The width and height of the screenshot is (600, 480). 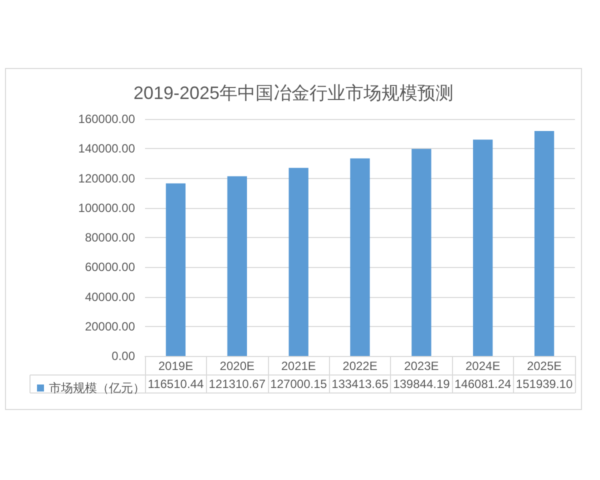 I want to click on data-label: 127000.15, so click(x=299, y=384).